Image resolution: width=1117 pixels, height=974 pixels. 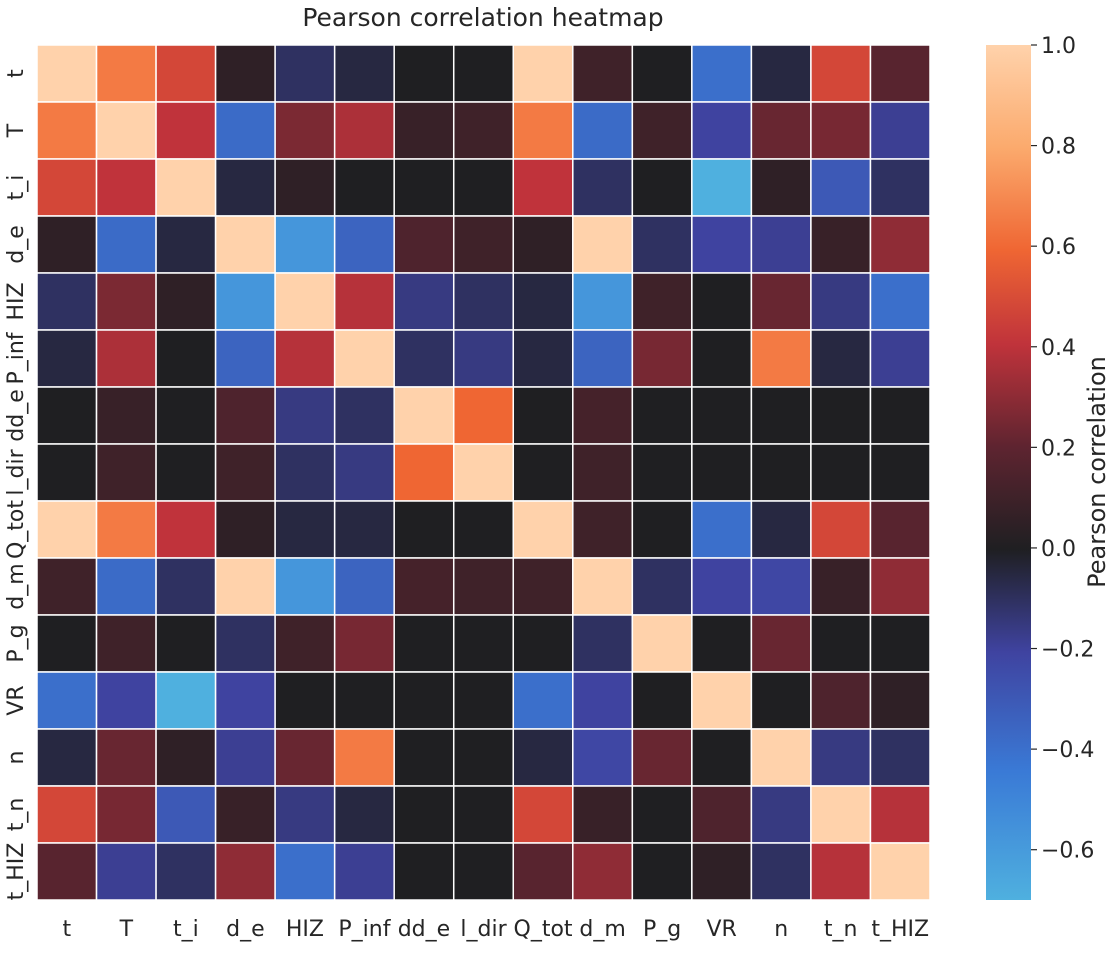 What do you see at coordinates (603, 814) in the screenshot?
I see `heatmap-cell-t_n-d_m` at bounding box center [603, 814].